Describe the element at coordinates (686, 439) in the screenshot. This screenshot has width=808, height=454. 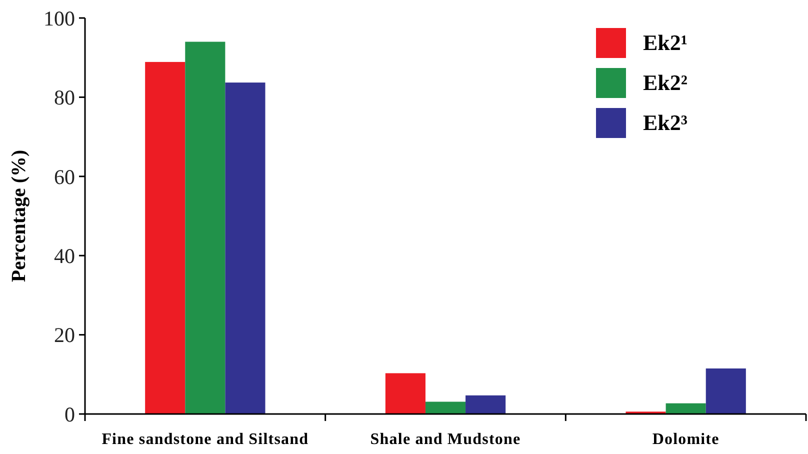
I see `x-tick-label: Dolomite` at that location.